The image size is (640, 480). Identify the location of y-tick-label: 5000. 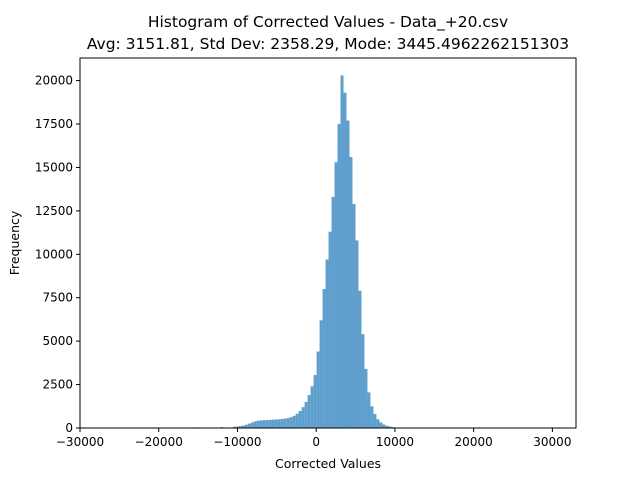
(57, 341).